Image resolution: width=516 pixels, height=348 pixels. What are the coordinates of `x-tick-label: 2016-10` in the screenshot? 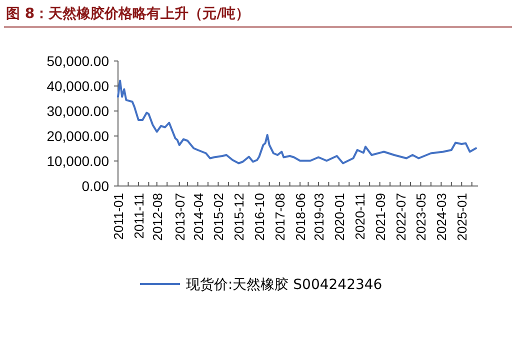 It's located at (260, 217).